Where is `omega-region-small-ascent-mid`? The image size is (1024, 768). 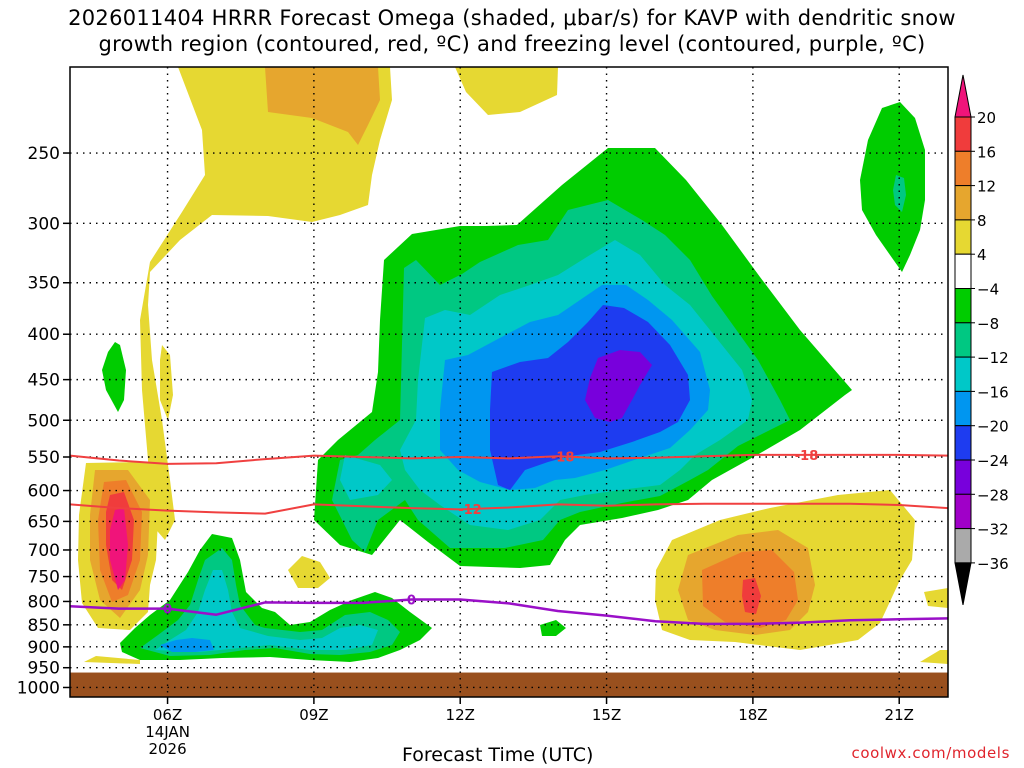
omega-region-small-ascent-mid is located at coordinates (553, 628).